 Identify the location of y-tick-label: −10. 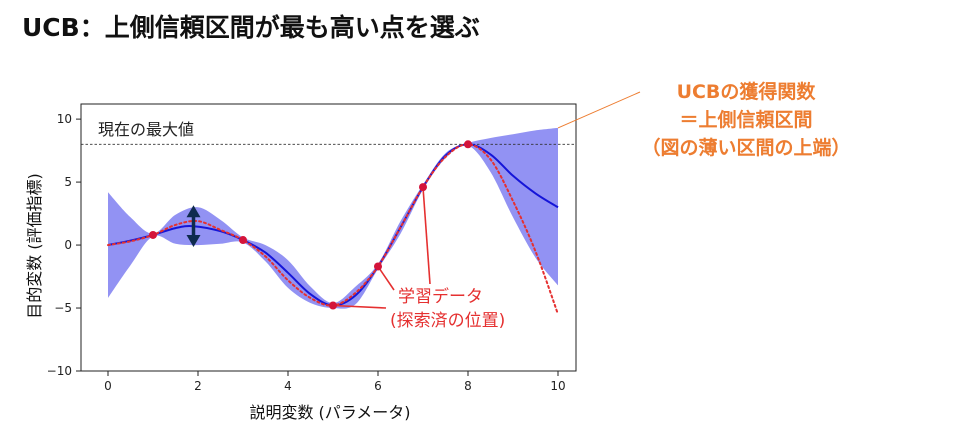
(59, 371).